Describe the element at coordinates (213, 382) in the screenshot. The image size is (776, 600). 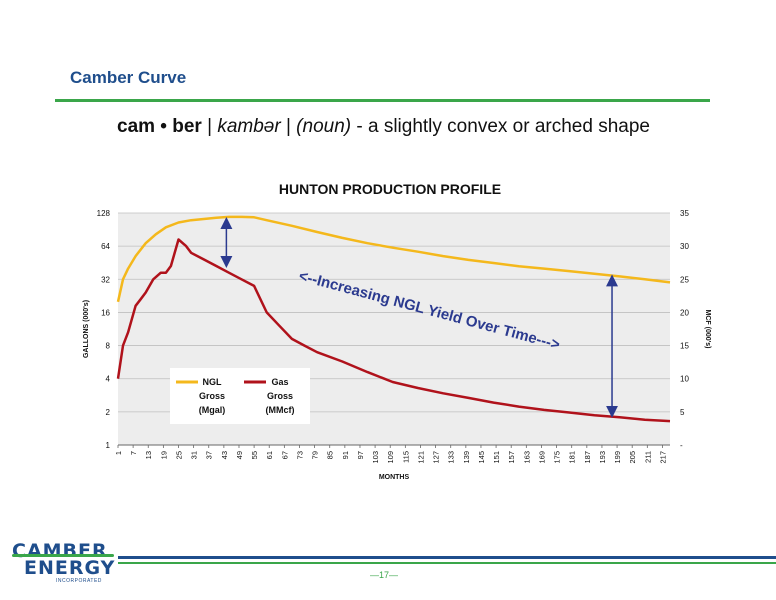
I see `legend-label-ngl: NGL` at that location.